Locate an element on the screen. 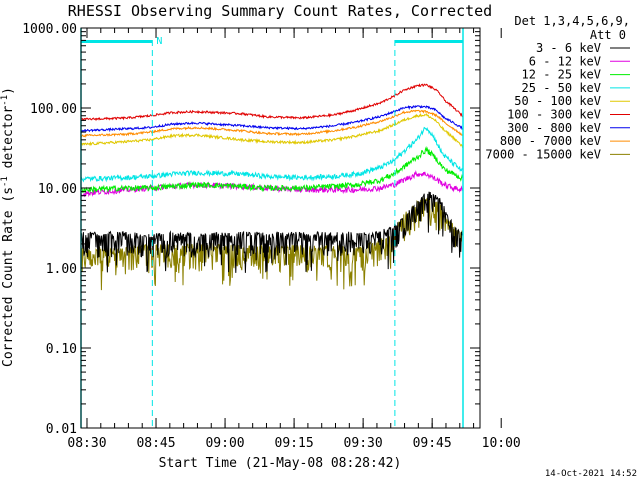  attenuator-bar-label: N is located at coordinates (159, 41).